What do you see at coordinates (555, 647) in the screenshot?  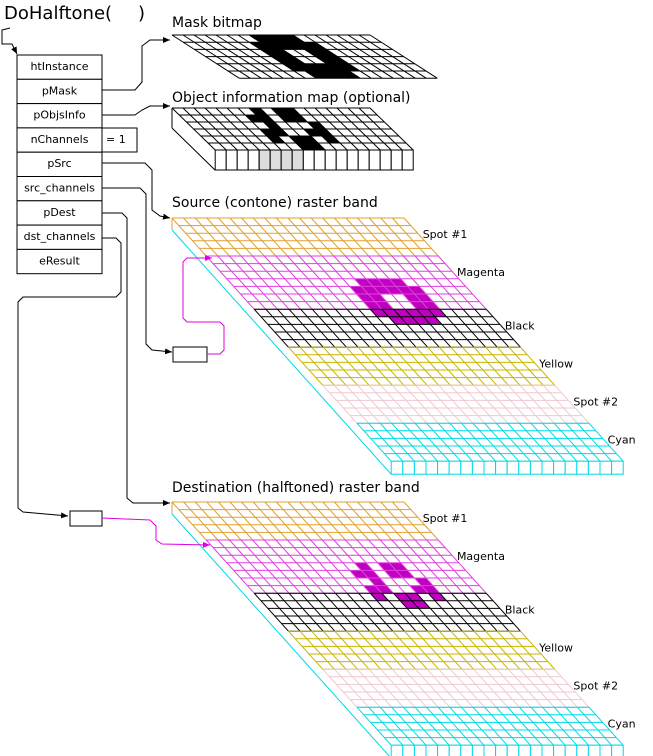 I see `plane-label: Yellow` at bounding box center [555, 647].